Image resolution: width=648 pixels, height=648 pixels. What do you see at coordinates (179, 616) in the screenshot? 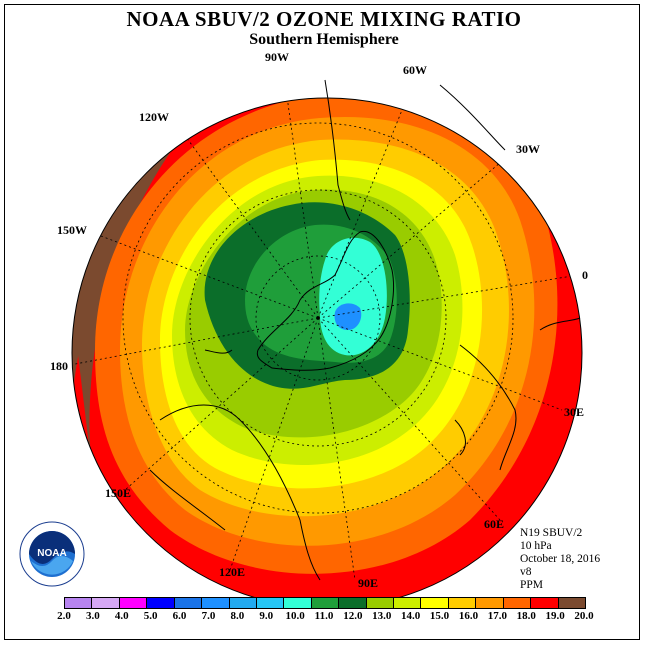
I see `colorbar-tick-label: 6.0` at bounding box center [179, 616].